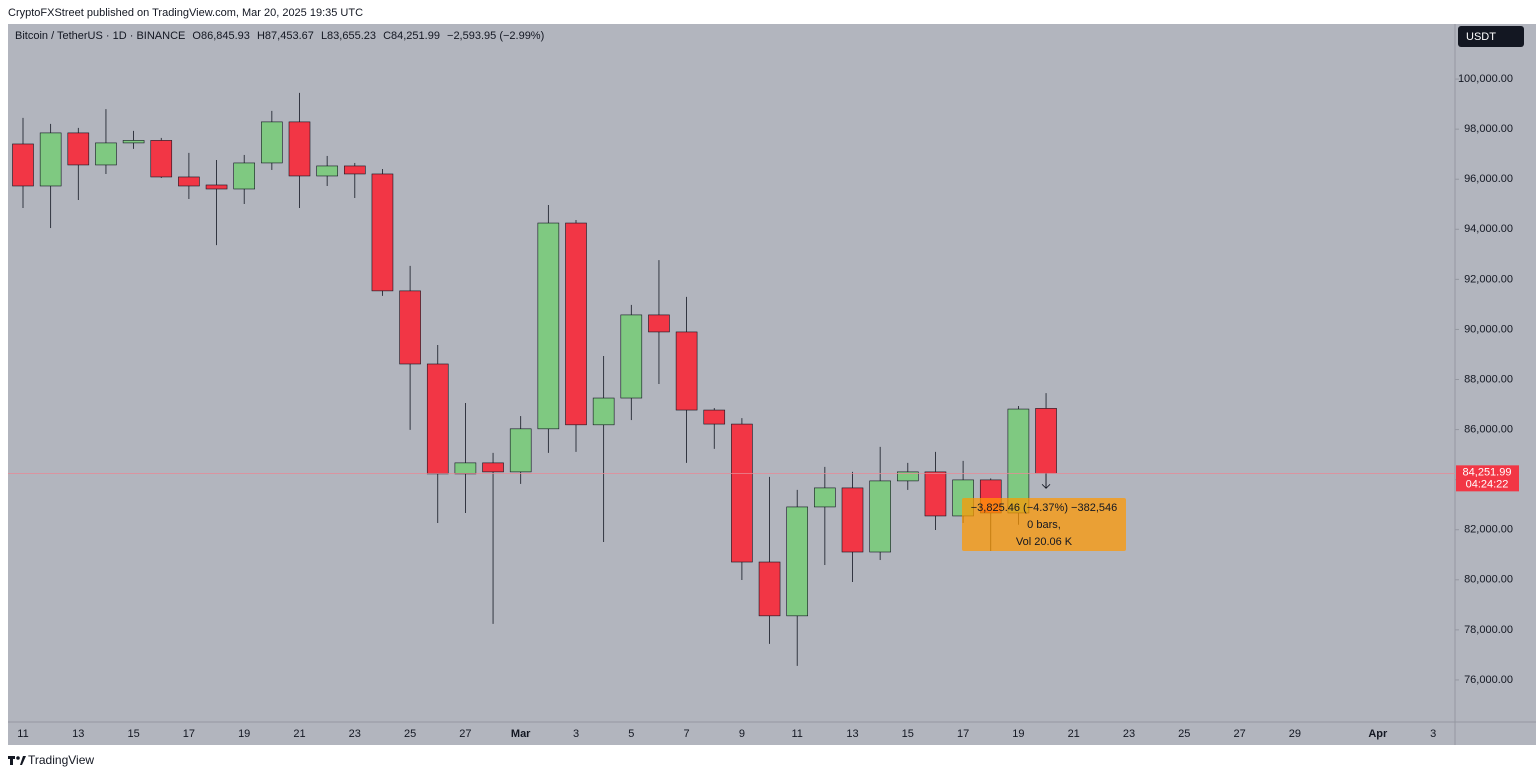 The height and width of the screenshot is (776, 1536). What do you see at coordinates (631, 734) in the screenshot?
I see `x-tick-label: 5` at bounding box center [631, 734].